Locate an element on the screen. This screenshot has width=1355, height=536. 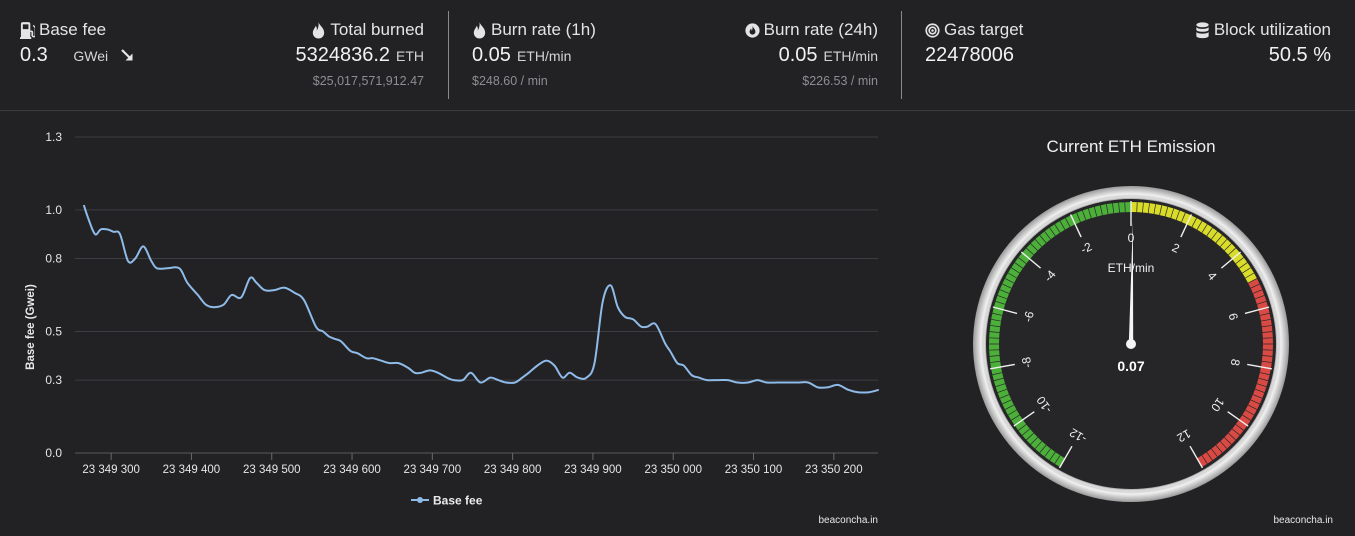
gauge-value-label: 0.07 is located at coordinates (1130, 366).